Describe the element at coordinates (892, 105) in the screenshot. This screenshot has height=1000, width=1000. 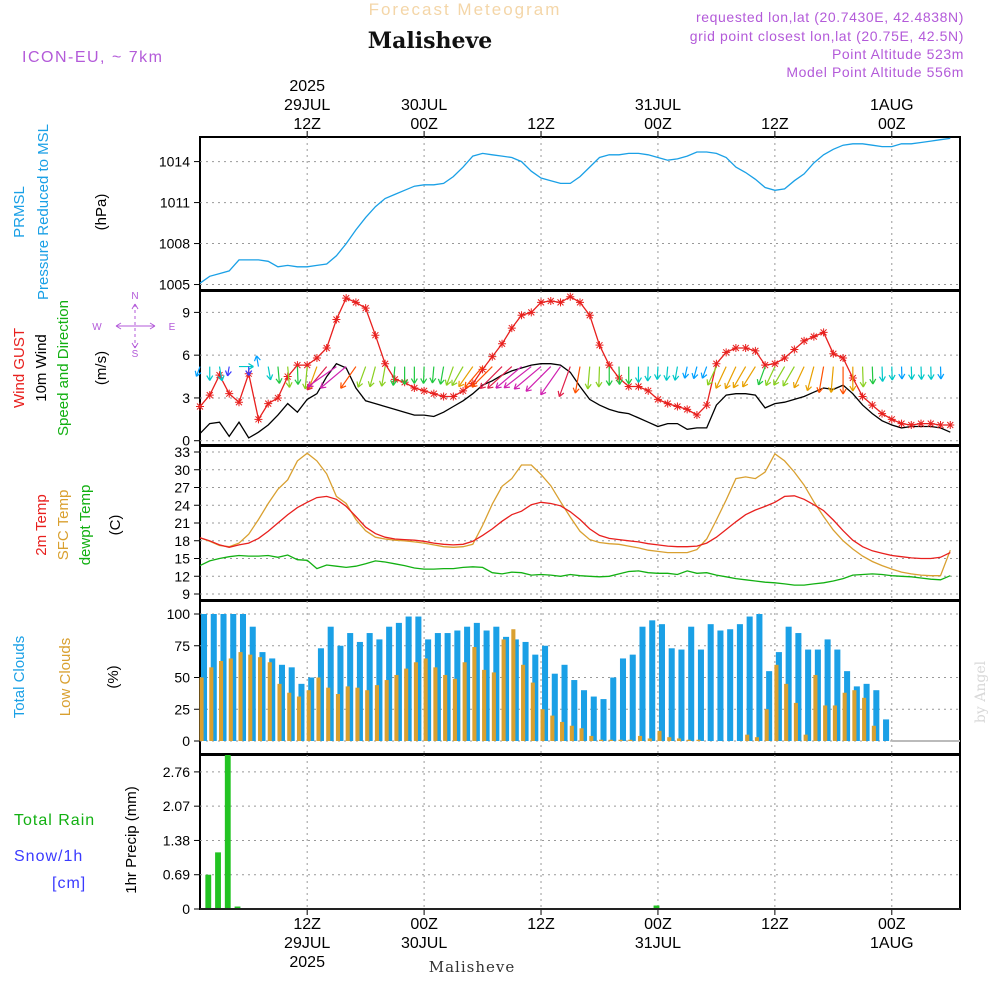
I see `top-time-label-5-0: 1AUG` at that location.